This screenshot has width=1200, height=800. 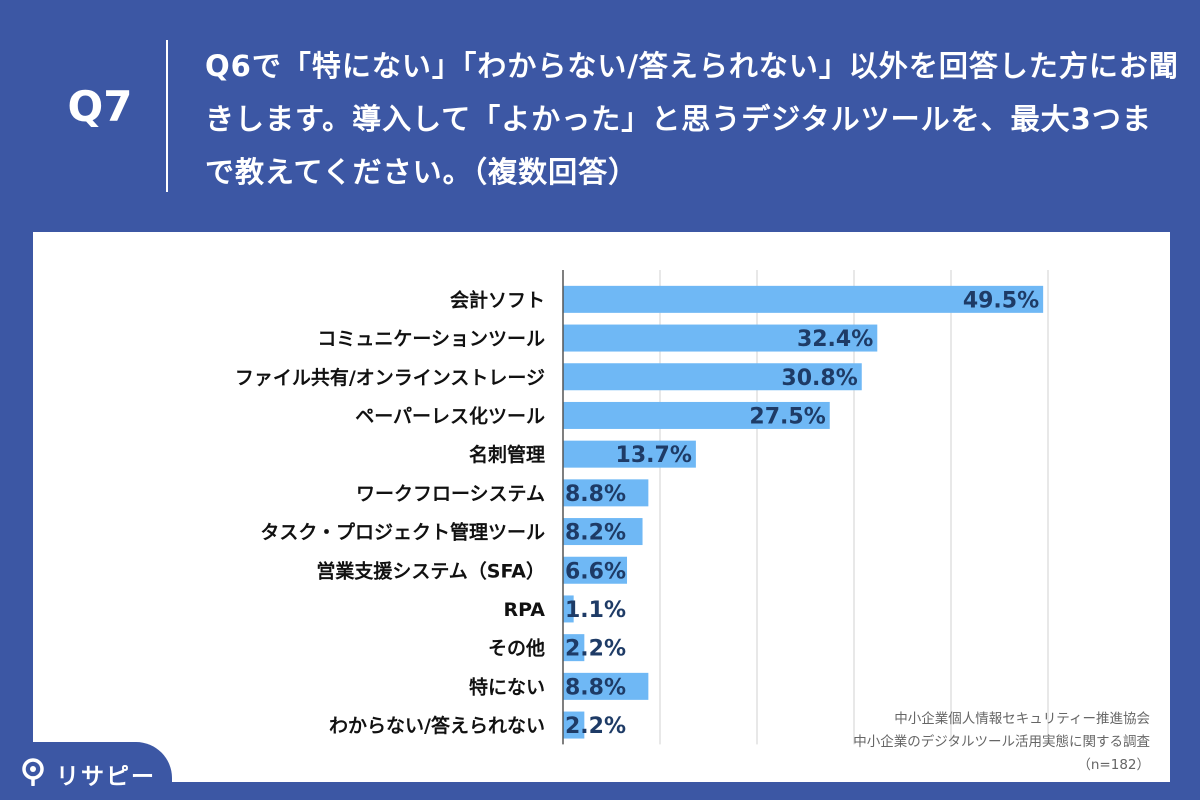 What do you see at coordinates (100, 106) in the screenshot?
I see `question-number: Q7` at bounding box center [100, 106].